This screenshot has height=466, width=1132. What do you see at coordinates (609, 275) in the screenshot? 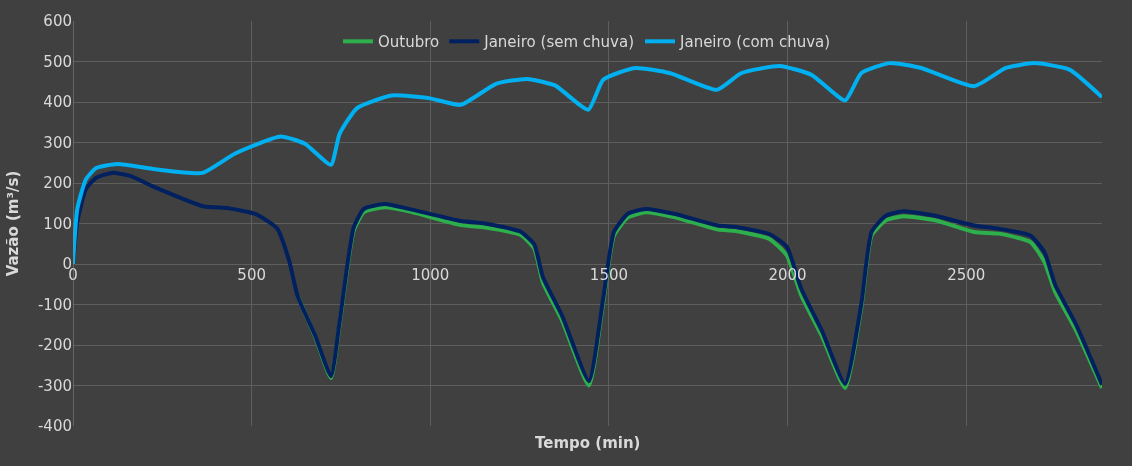
I see `x-tick-label: 1500` at bounding box center [609, 275].